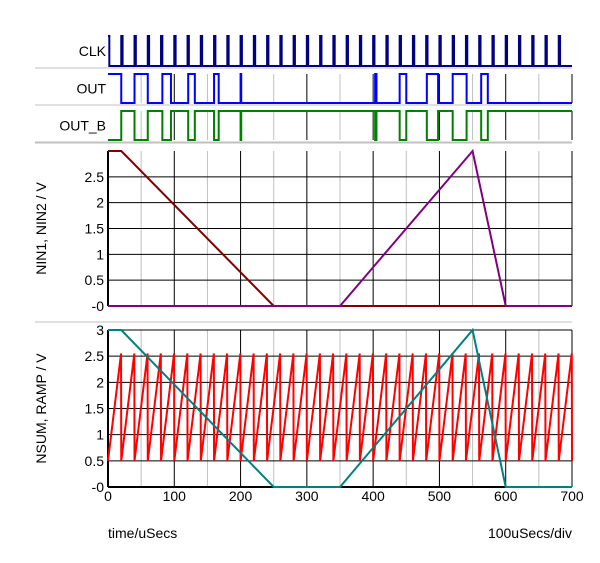 This screenshot has height=563, width=600. I want to click on signal-label-out-b: OUT_B, so click(82, 126).